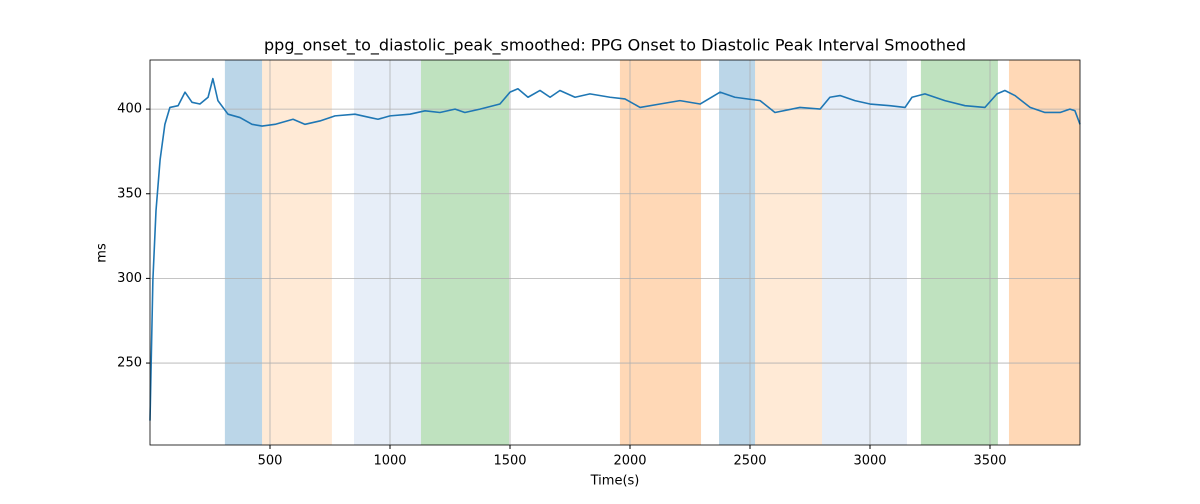 Image resolution: width=1200 pixels, height=504 pixels. What do you see at coordinates (869, 461) in the screenshot?
I see `x-tick-label: 3000` at bounding box center [869, 461].